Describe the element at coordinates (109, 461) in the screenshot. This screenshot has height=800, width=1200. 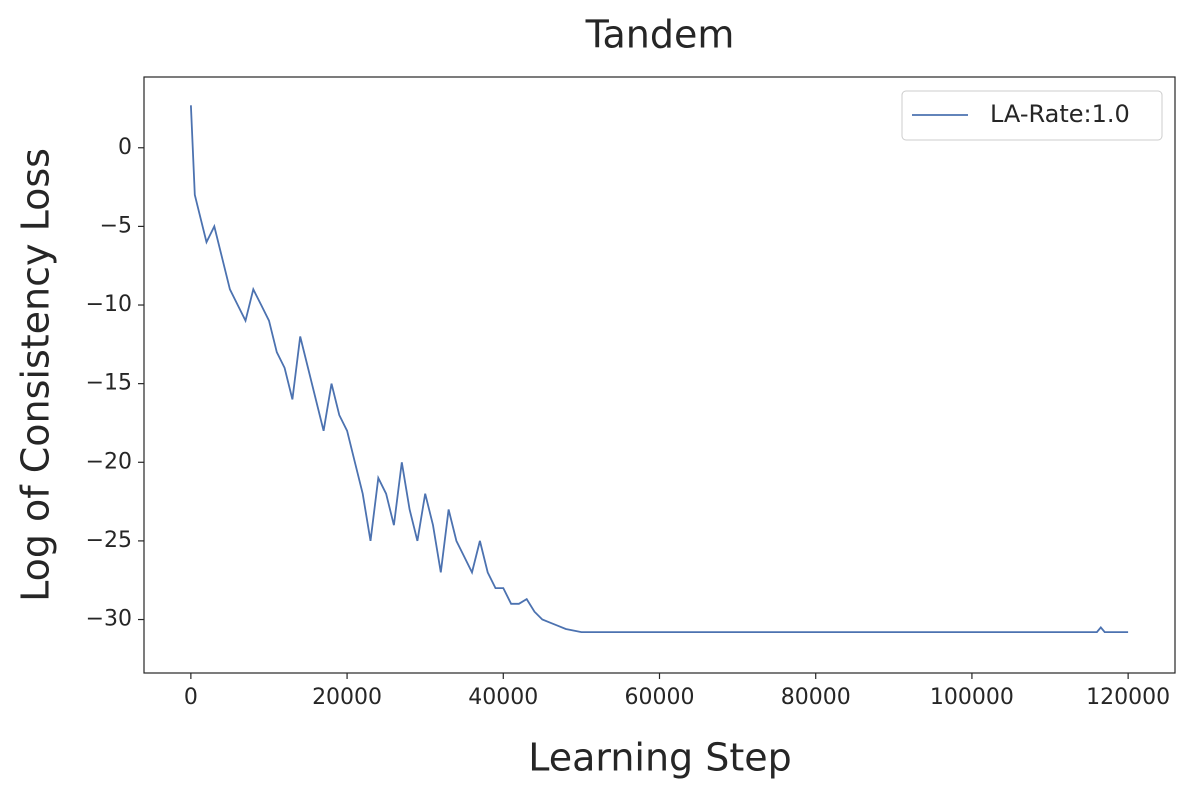
I see `y-tick-label: −20` at that location.